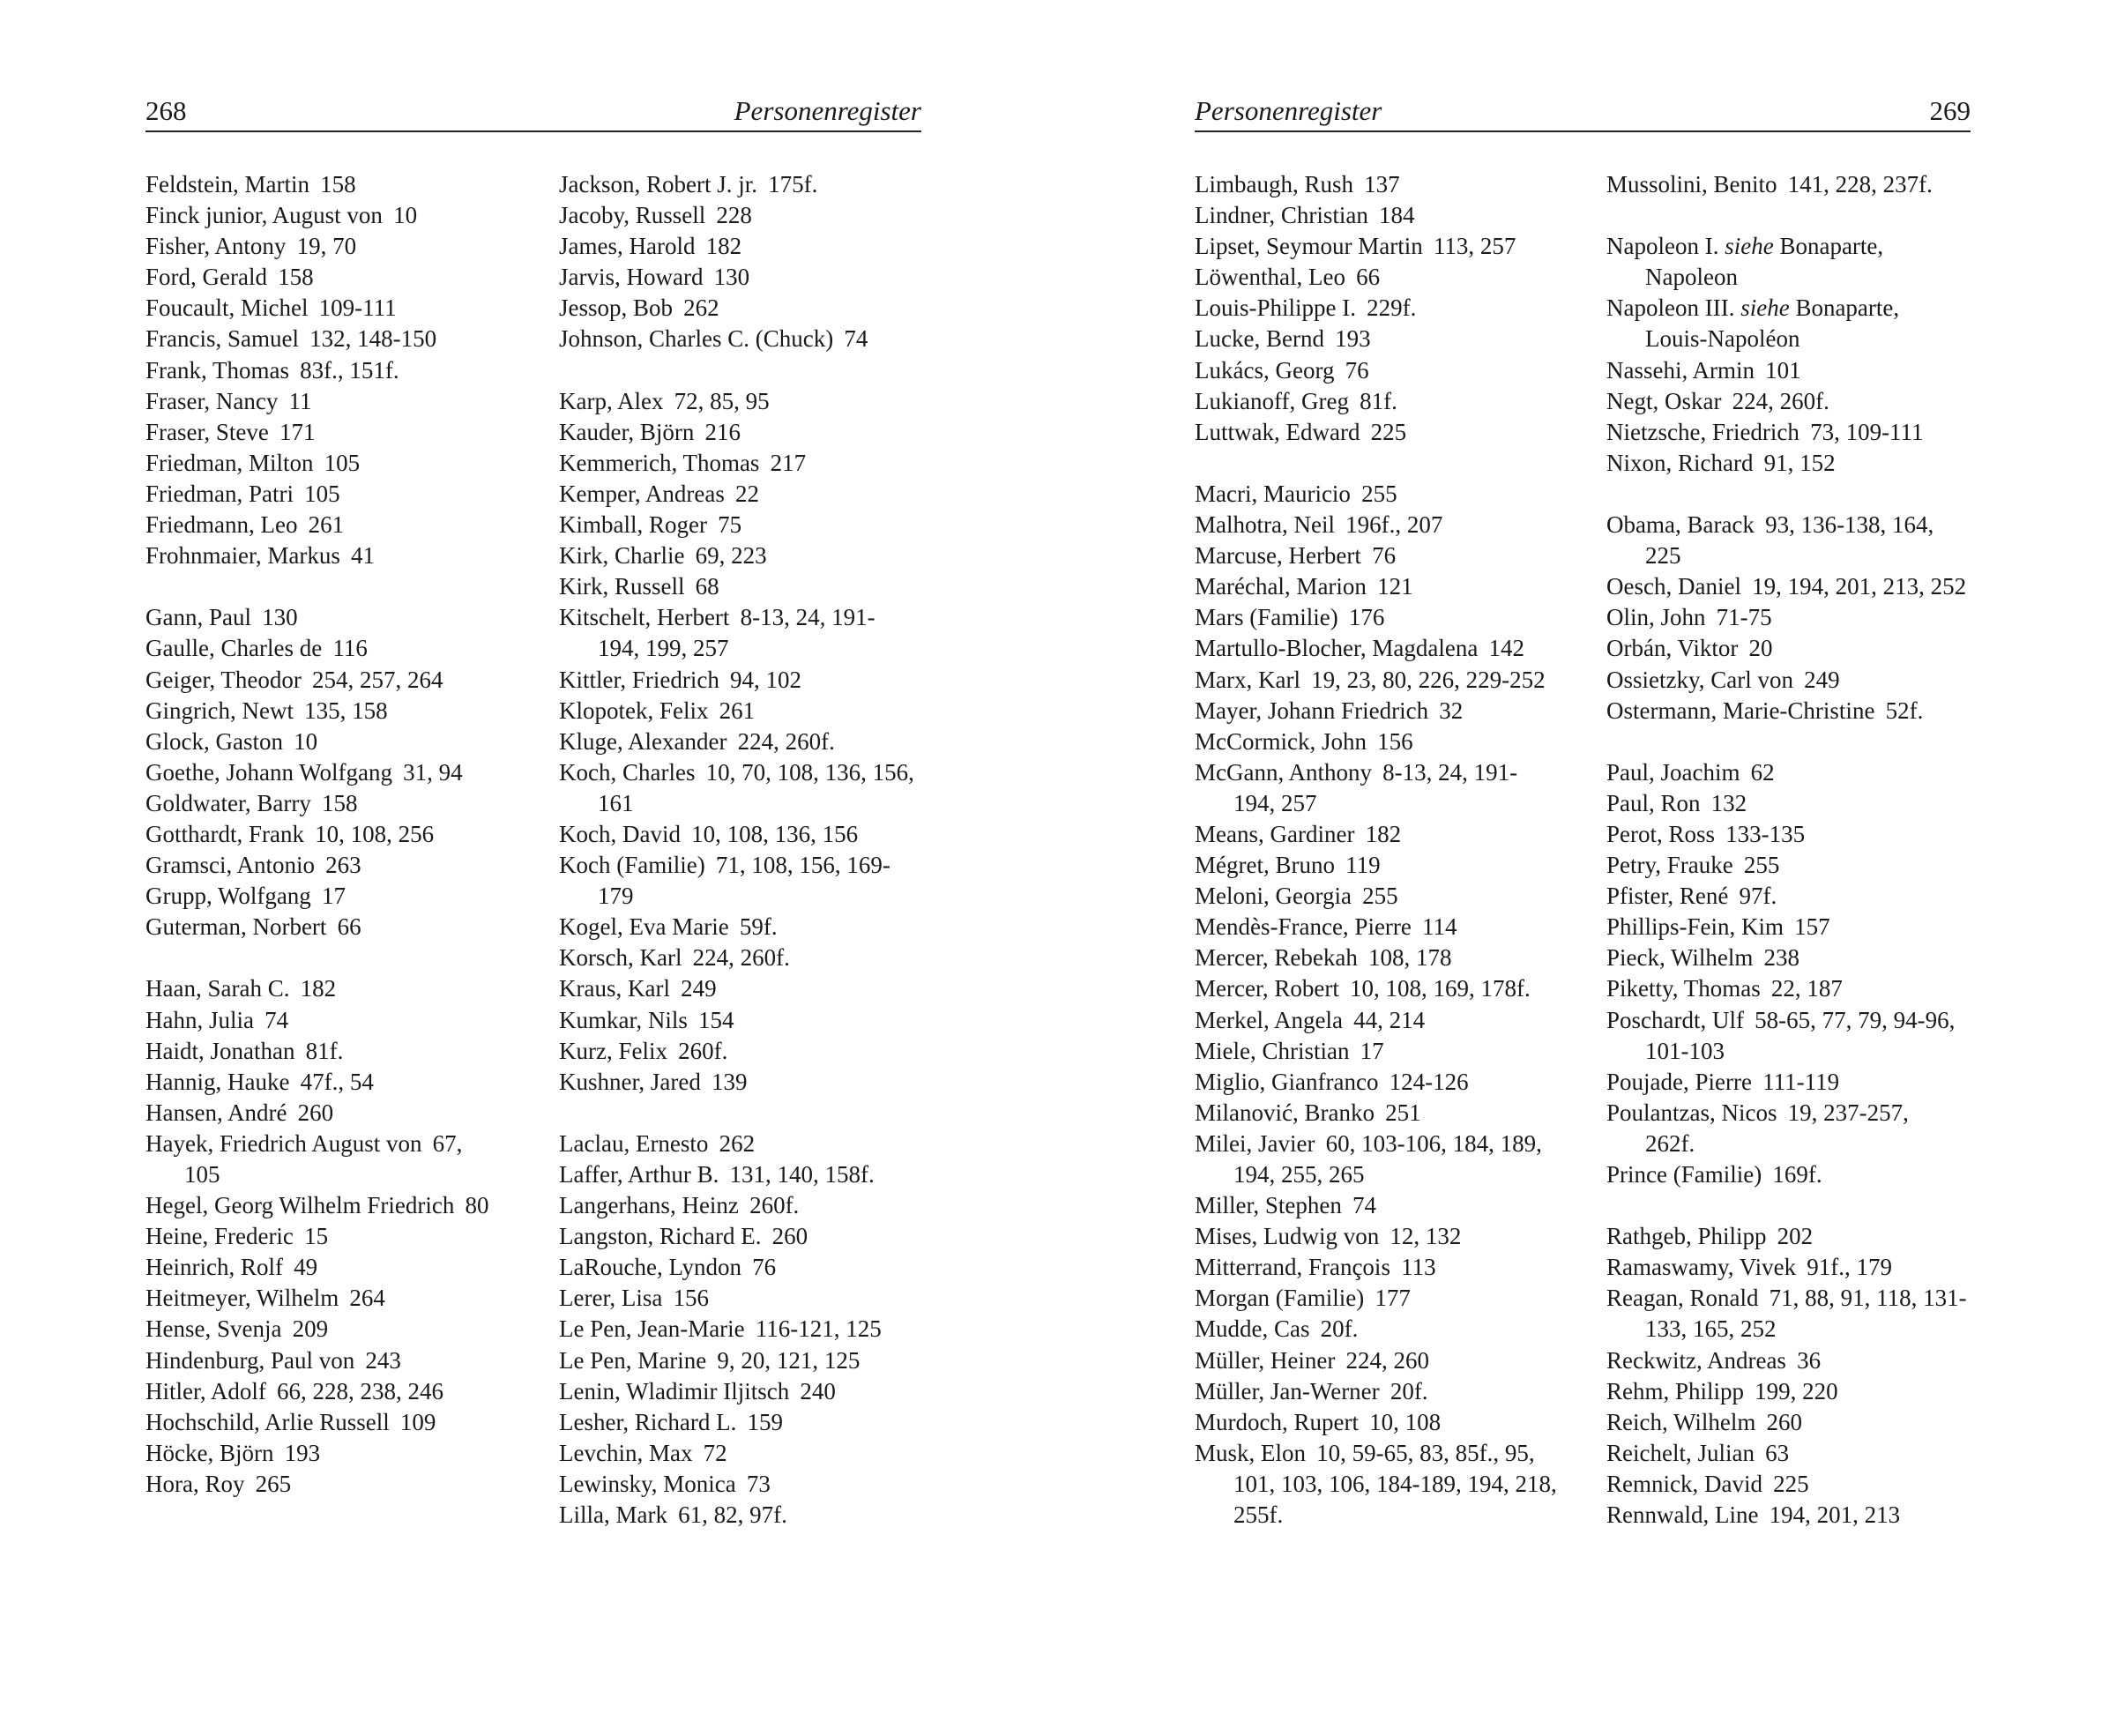 Image resolution: width=2116 pixels, height=1736 pixels. What do you see at coordinates (349, 370) in the screenshot?
I see `page-references: 83f., 151f.` at bounding box center [349, 370].